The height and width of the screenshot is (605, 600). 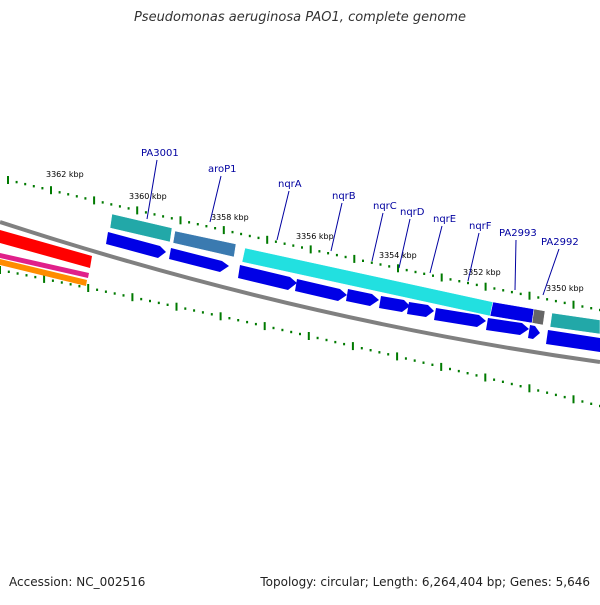 What do you see at coordinates (160, 153) in the screenshot?
I see `gene-label: PA3001` at bounding box center [160, 153].